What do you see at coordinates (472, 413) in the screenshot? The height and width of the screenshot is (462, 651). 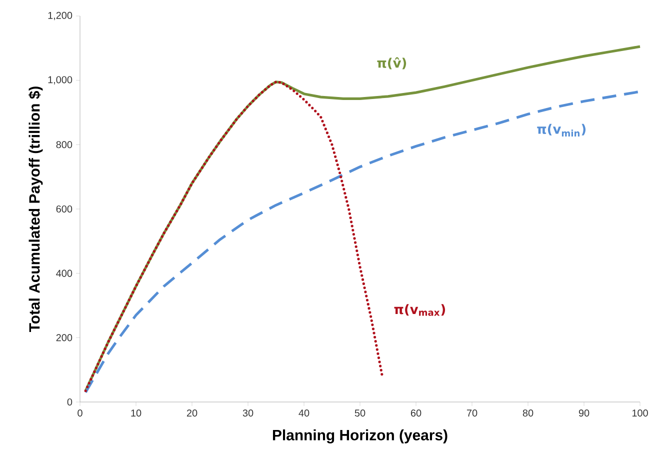 I see `x-tick-label: 70` at bounding box center [472, 413].